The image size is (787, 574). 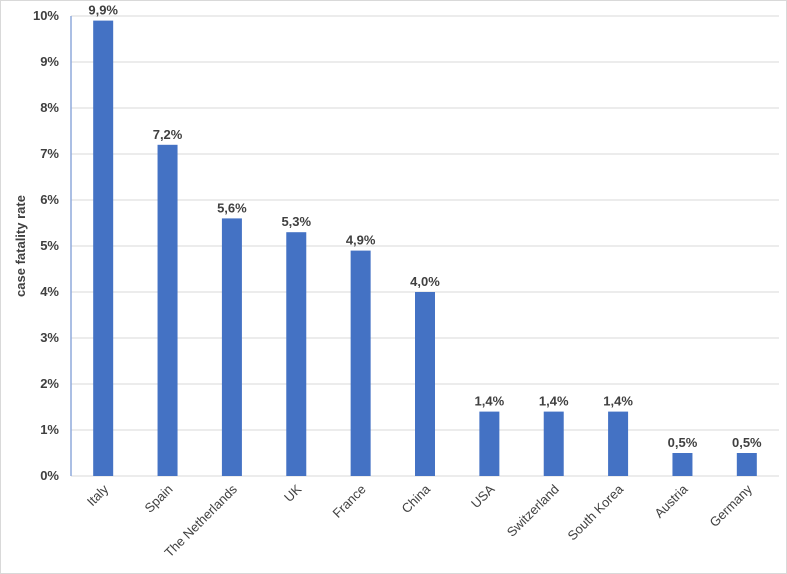 What do you see at coordinates (293, 493) in the screenshot?
I see `x-category-label: UK` at bounding box center [293, 493].